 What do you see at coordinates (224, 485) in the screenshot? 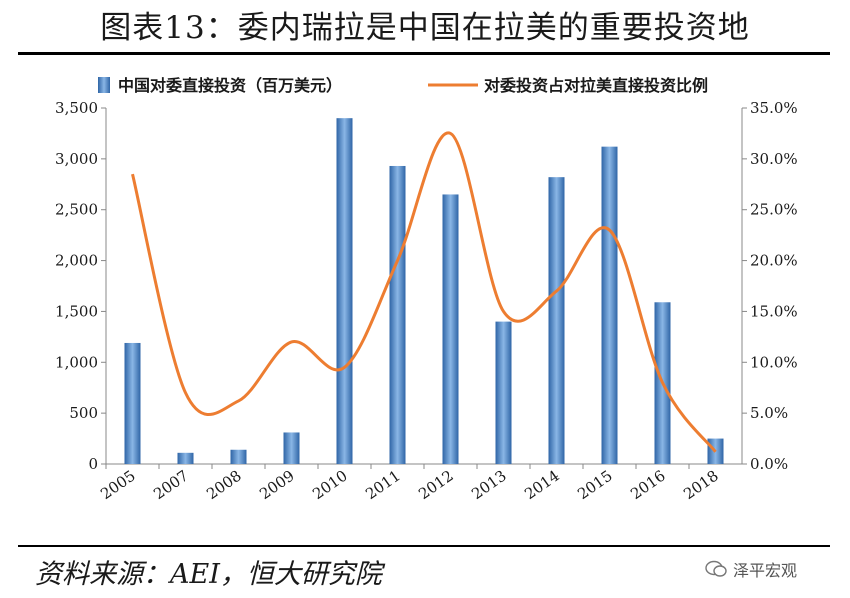
I see `x-tick-label: 2008` at bounding box center [224, 485].